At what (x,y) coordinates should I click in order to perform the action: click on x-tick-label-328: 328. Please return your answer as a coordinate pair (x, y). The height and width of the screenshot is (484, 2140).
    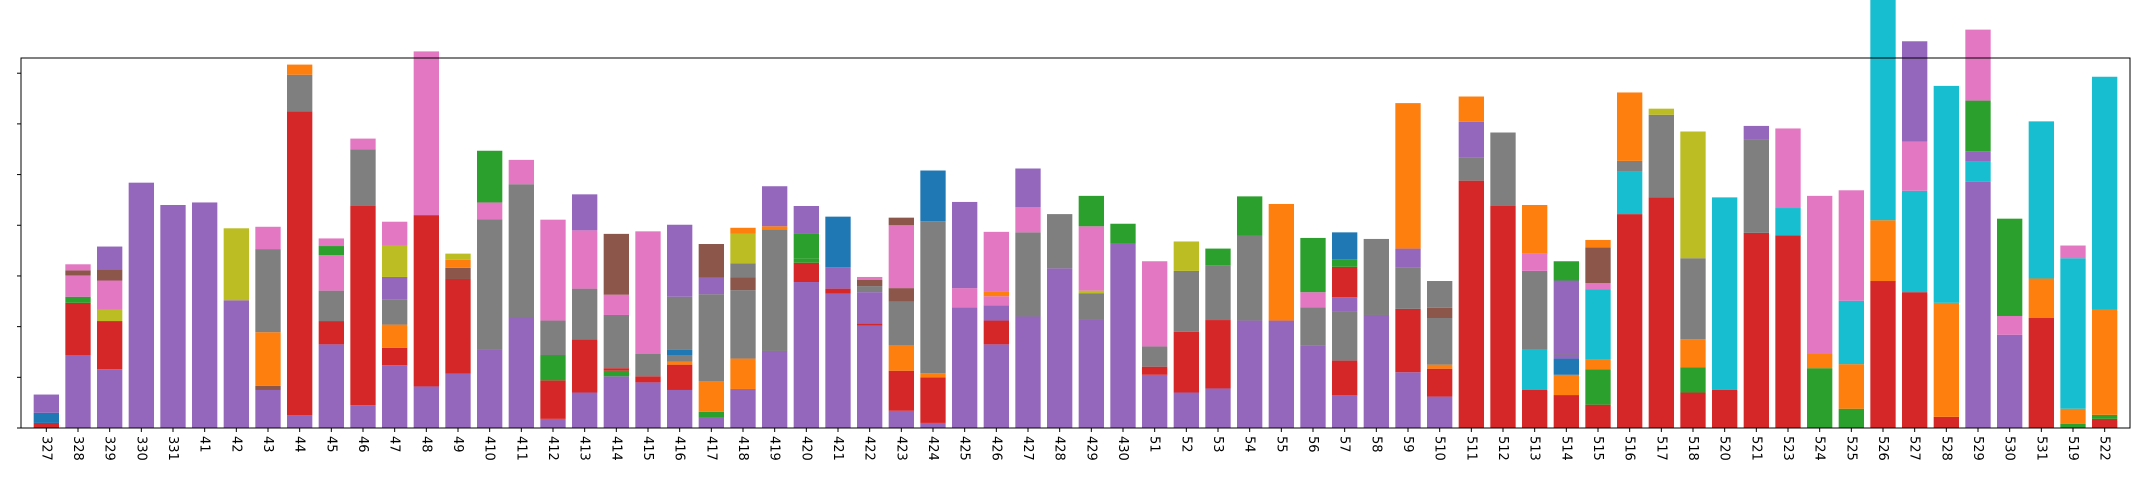
    Looking at the image, I should click on (77, 448).